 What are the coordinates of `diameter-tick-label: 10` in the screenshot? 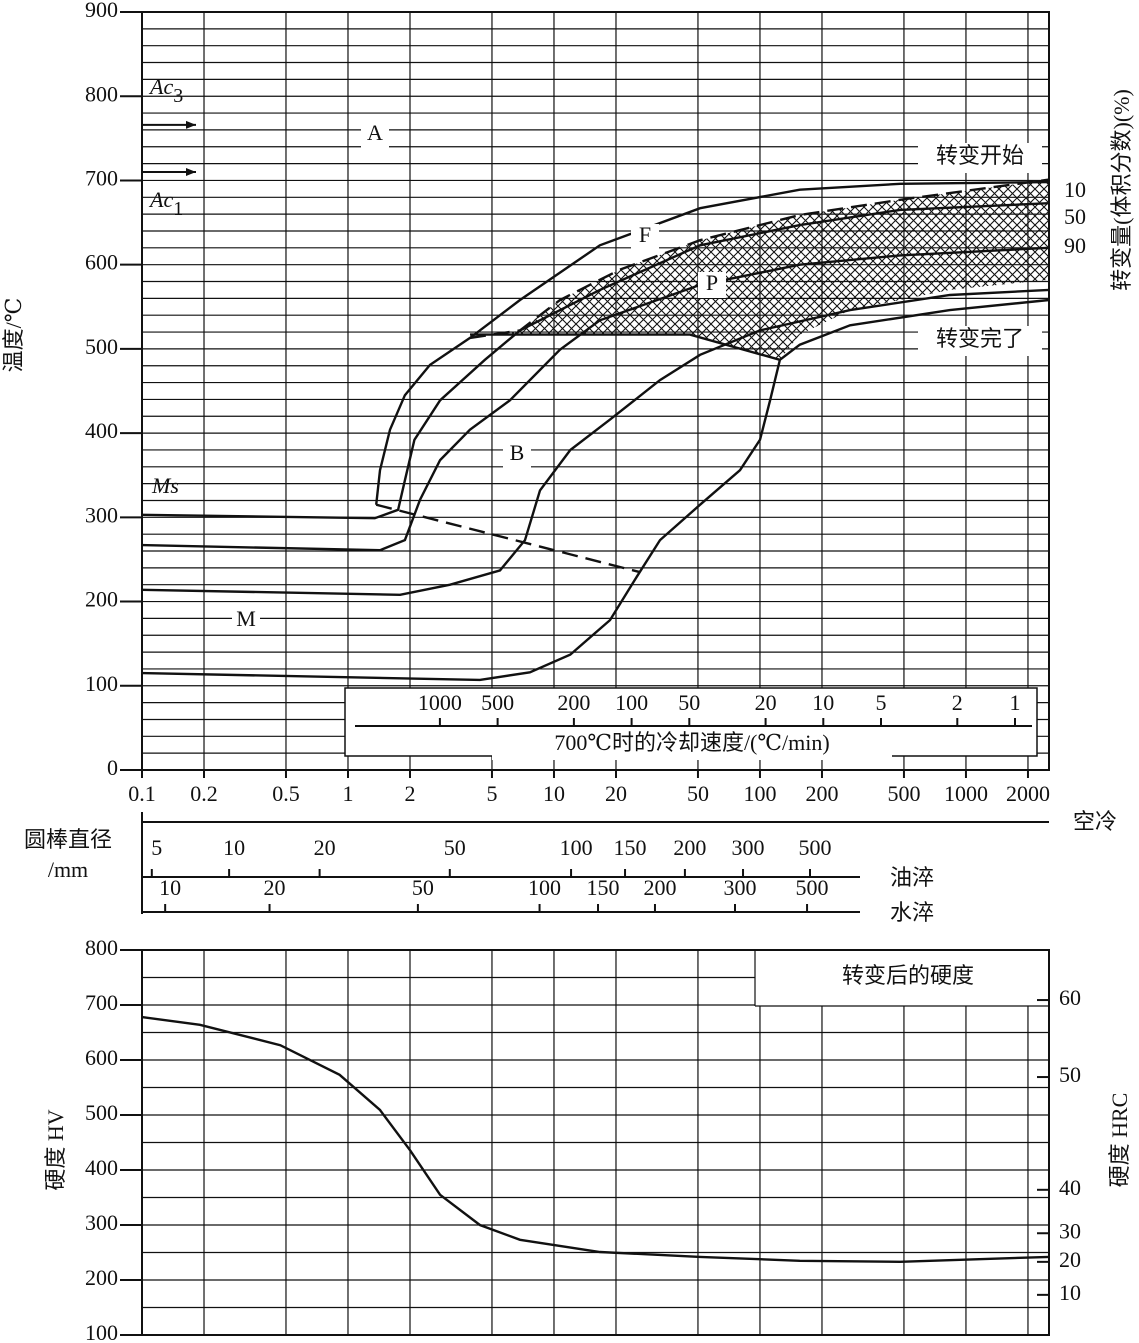 It's located at (234, 847).